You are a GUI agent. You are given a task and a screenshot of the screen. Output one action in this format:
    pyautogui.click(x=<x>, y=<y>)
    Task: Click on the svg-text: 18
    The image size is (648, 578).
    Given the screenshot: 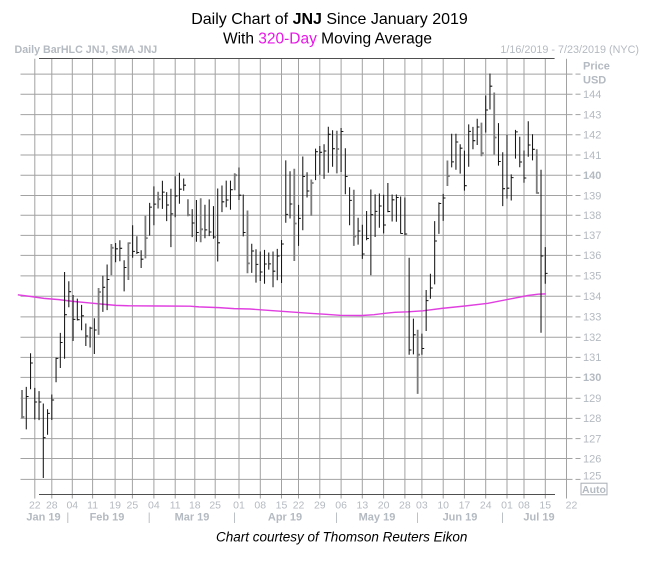 What is the action you would take?
    pyautogui.click(x=195, y=506)
    